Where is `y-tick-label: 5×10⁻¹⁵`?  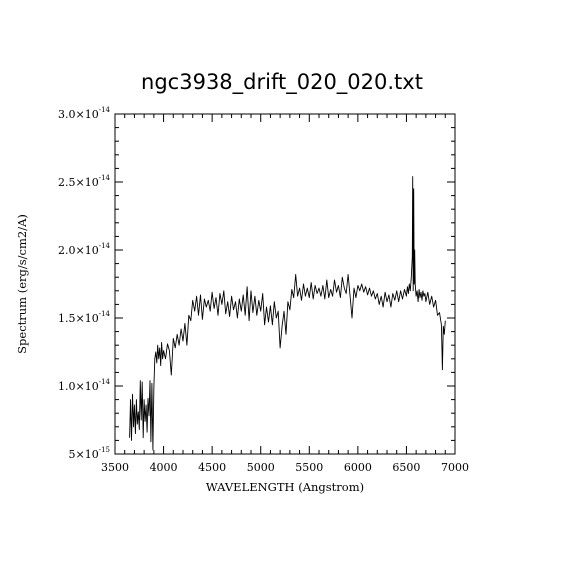 y-tick-label: 5×10⁻¹⁵ is located at coordinates (90, 453).